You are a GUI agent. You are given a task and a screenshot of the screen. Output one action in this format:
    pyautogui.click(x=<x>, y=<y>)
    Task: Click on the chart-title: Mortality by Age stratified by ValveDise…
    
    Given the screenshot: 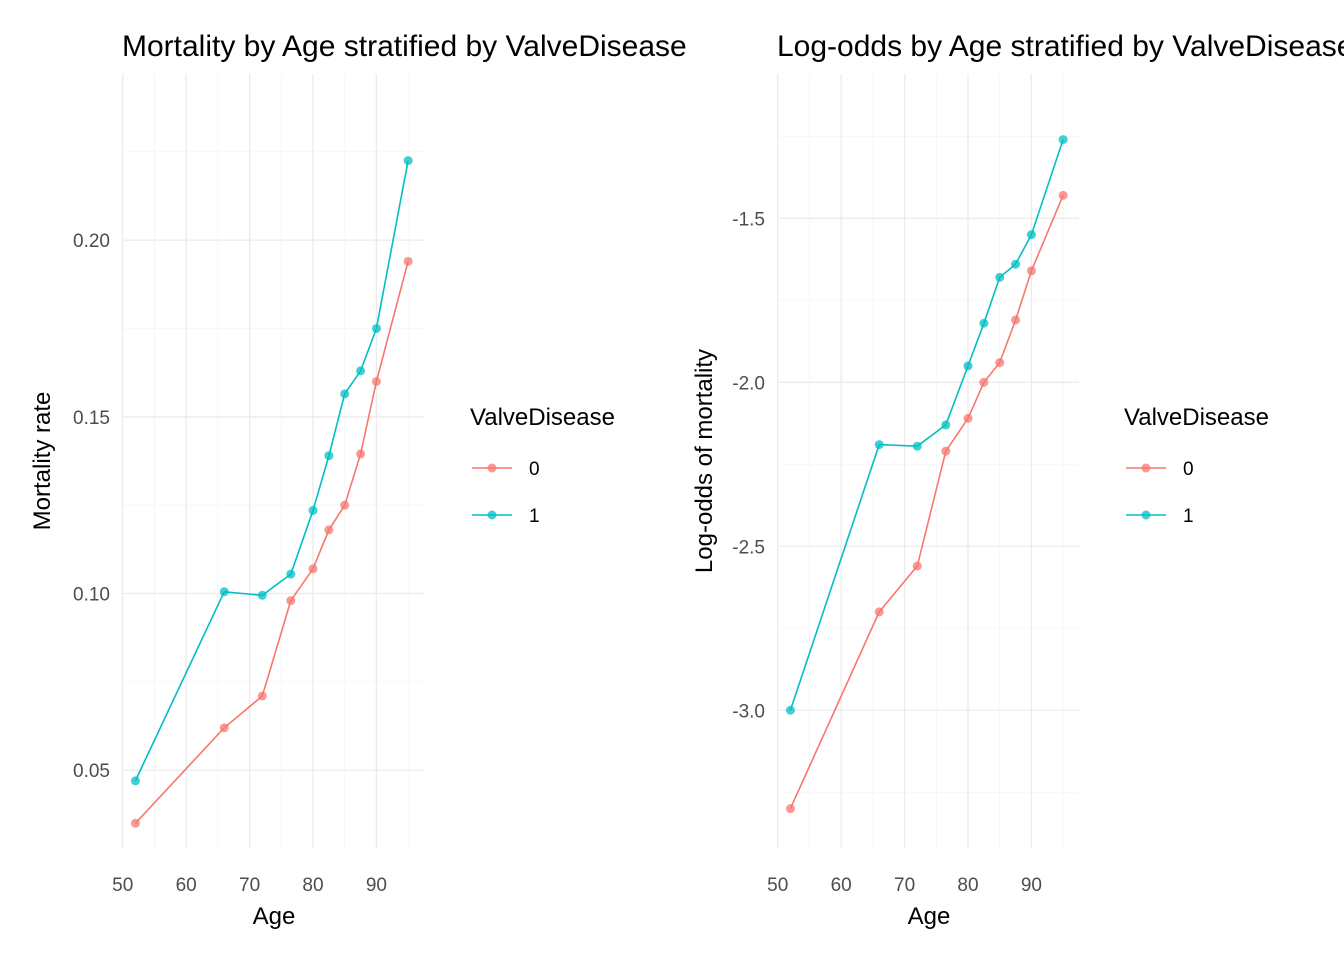 What is the action you would take?
    pyautogui.click(x=404, y=46)
    